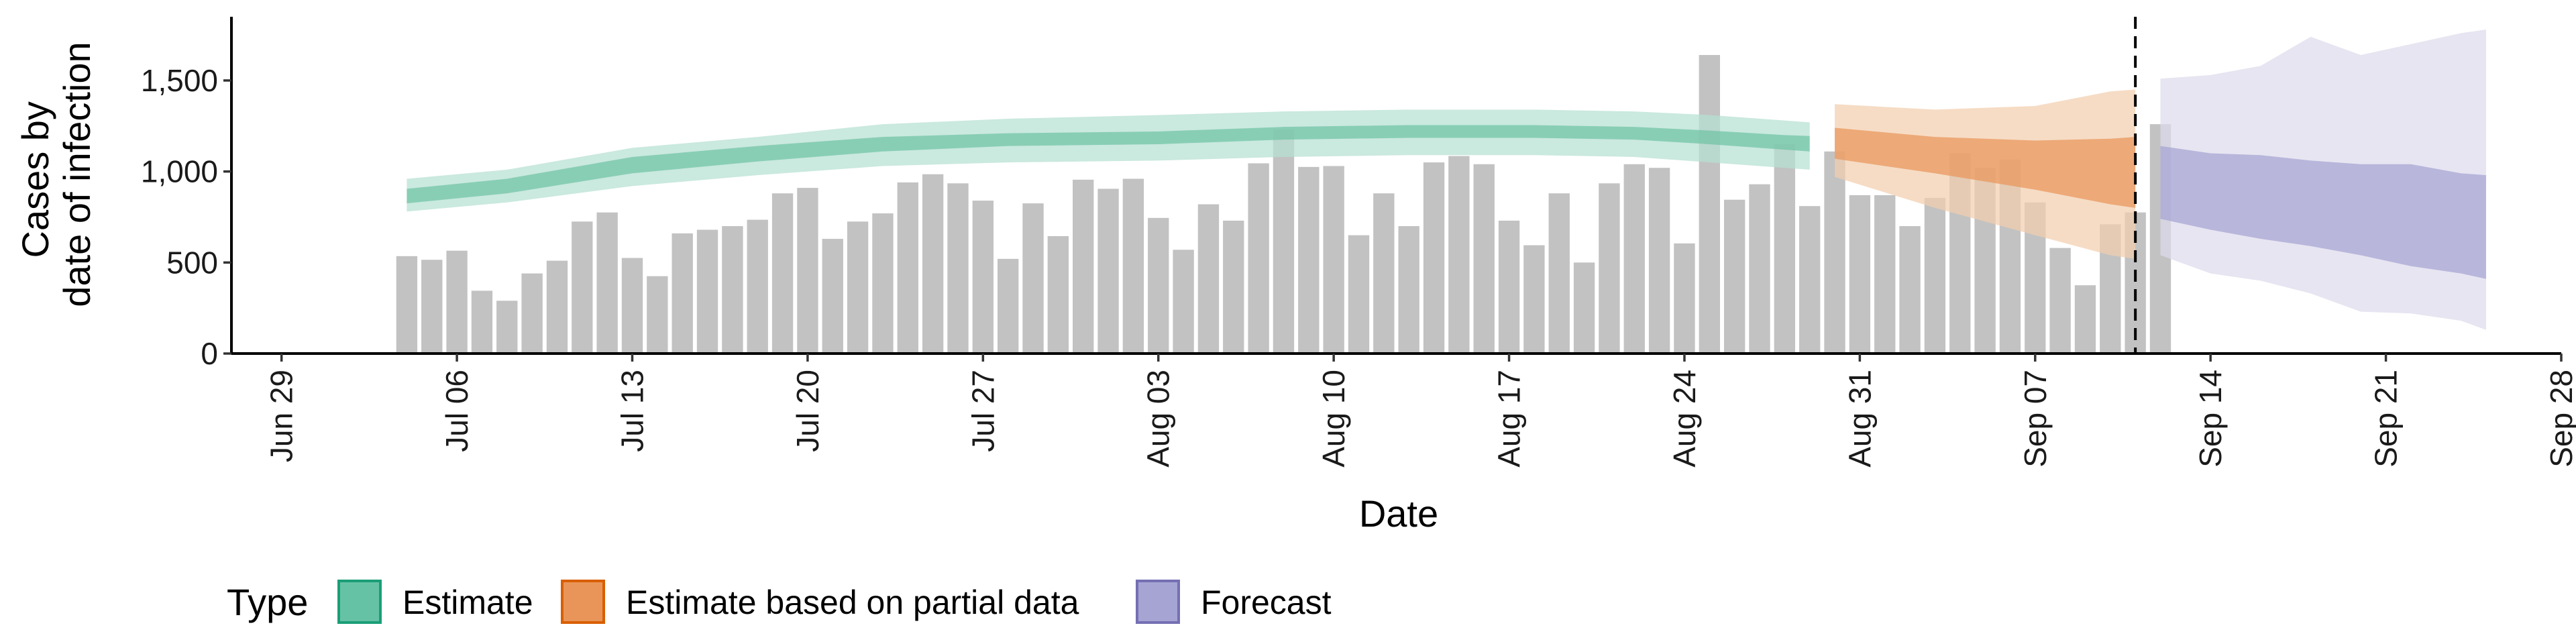 The image size is (2576, 644). What do you see at coordinates (1985, 167) in the screenshot?
I see `estimate-based-on-partial-data-inner-interval` at bounding box center [1985, 167].